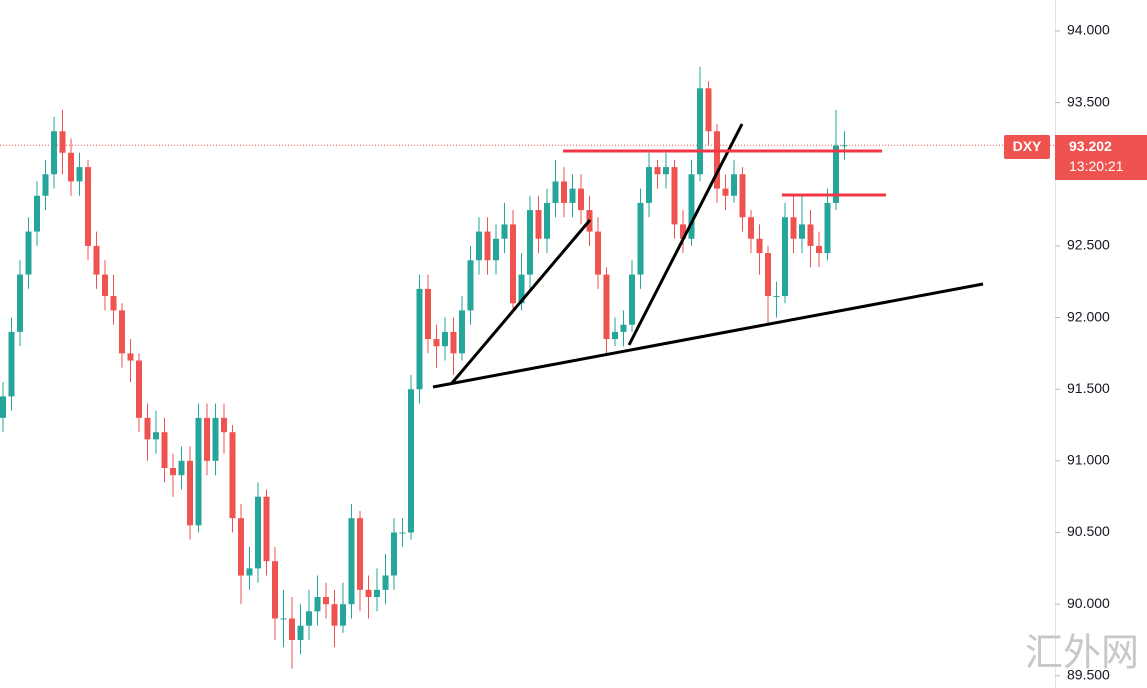  What do you see at coordinates (1082, 653) in the screenshot?
I see `watermark: 汇外网` at bounding box center [1082, 653].